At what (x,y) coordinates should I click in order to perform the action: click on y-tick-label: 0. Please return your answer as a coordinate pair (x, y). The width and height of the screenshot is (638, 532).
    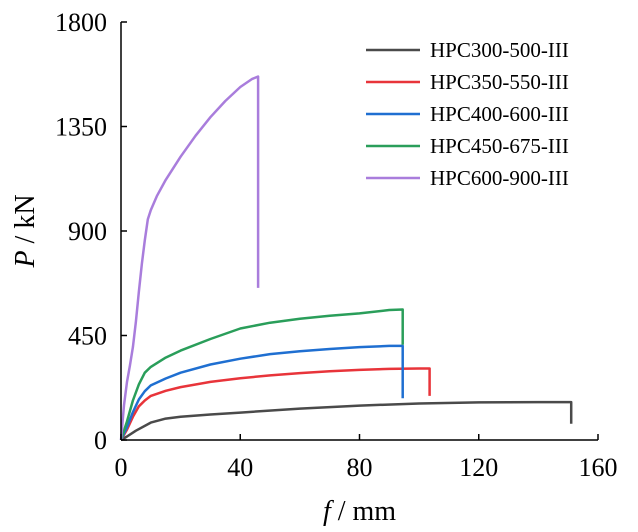
    Looking at the image, I should click on (100, 440).